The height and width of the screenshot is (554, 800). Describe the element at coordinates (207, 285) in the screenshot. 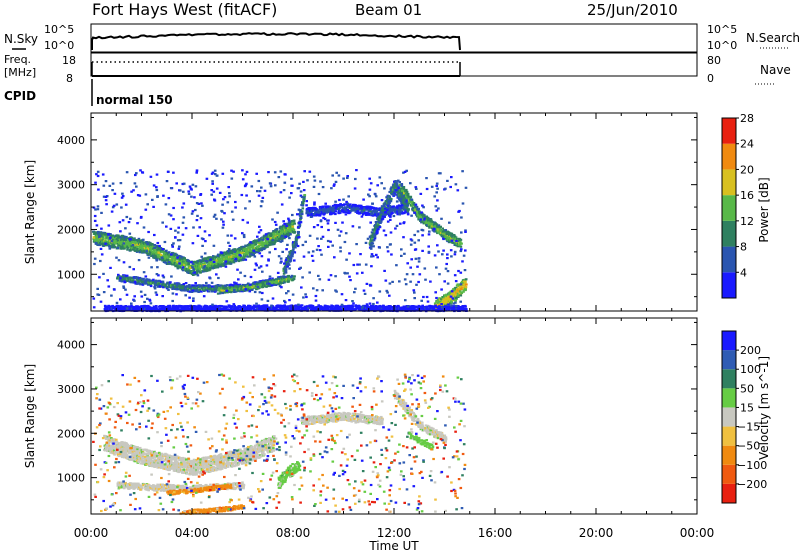

I see `power-cell-band1-2041` at that location.